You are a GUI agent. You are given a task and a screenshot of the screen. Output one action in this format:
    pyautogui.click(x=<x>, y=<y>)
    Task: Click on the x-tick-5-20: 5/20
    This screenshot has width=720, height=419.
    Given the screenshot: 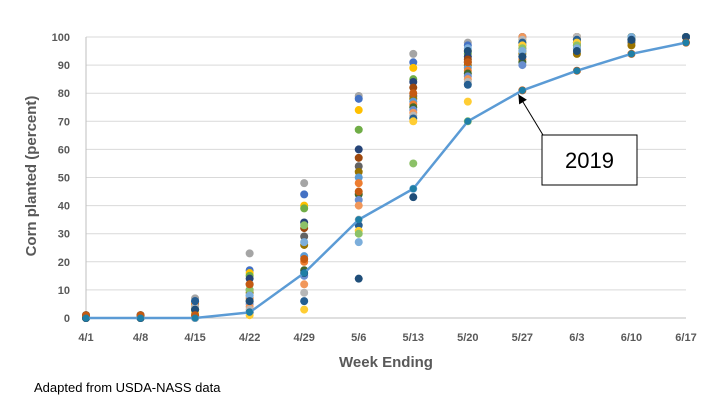 What is the action you would take?
    pyautogui.click(x=467, y=338)
    